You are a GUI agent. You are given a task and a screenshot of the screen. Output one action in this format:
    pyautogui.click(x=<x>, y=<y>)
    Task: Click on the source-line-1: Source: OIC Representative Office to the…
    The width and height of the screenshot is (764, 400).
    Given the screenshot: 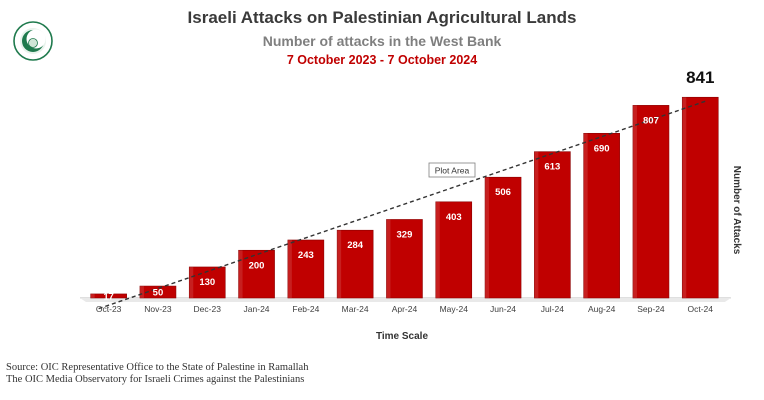 What is the action you would take?
    pyautogui.click(x=157, y=367)
    